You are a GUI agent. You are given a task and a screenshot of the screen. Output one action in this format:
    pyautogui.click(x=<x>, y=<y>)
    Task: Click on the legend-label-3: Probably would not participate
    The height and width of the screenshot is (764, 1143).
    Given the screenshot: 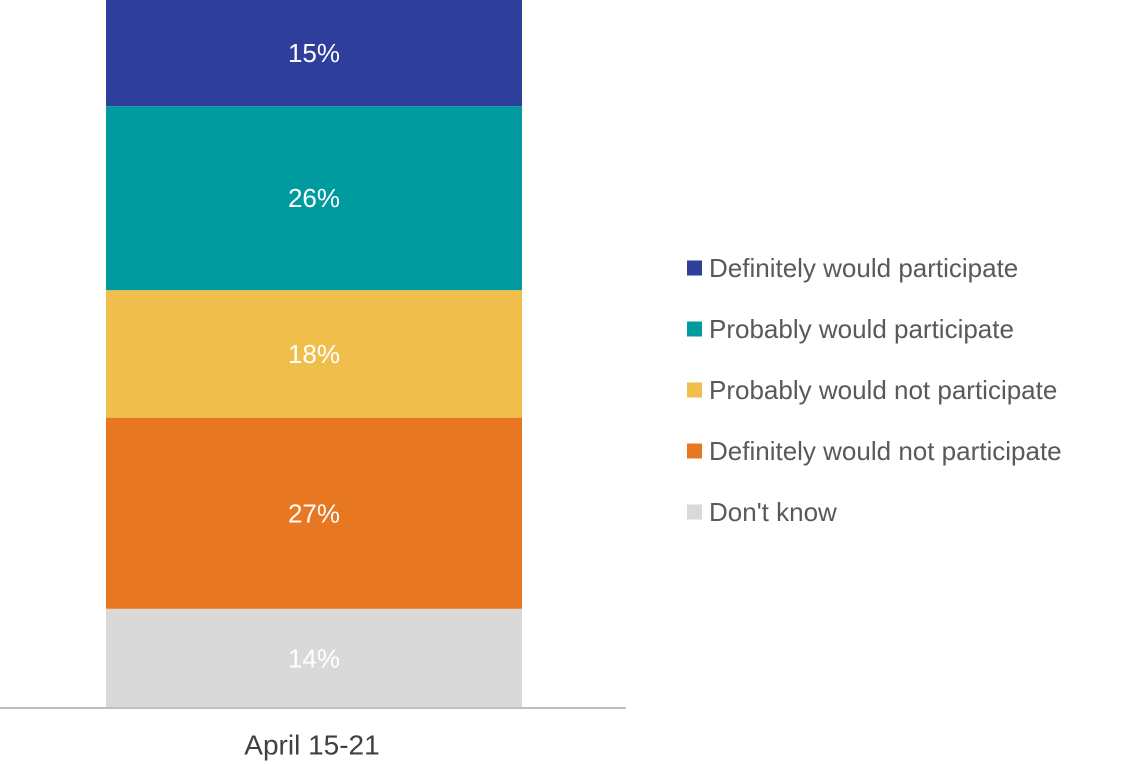 What is the action you would take?
    pyautogui.click(x=883, y=390)
    